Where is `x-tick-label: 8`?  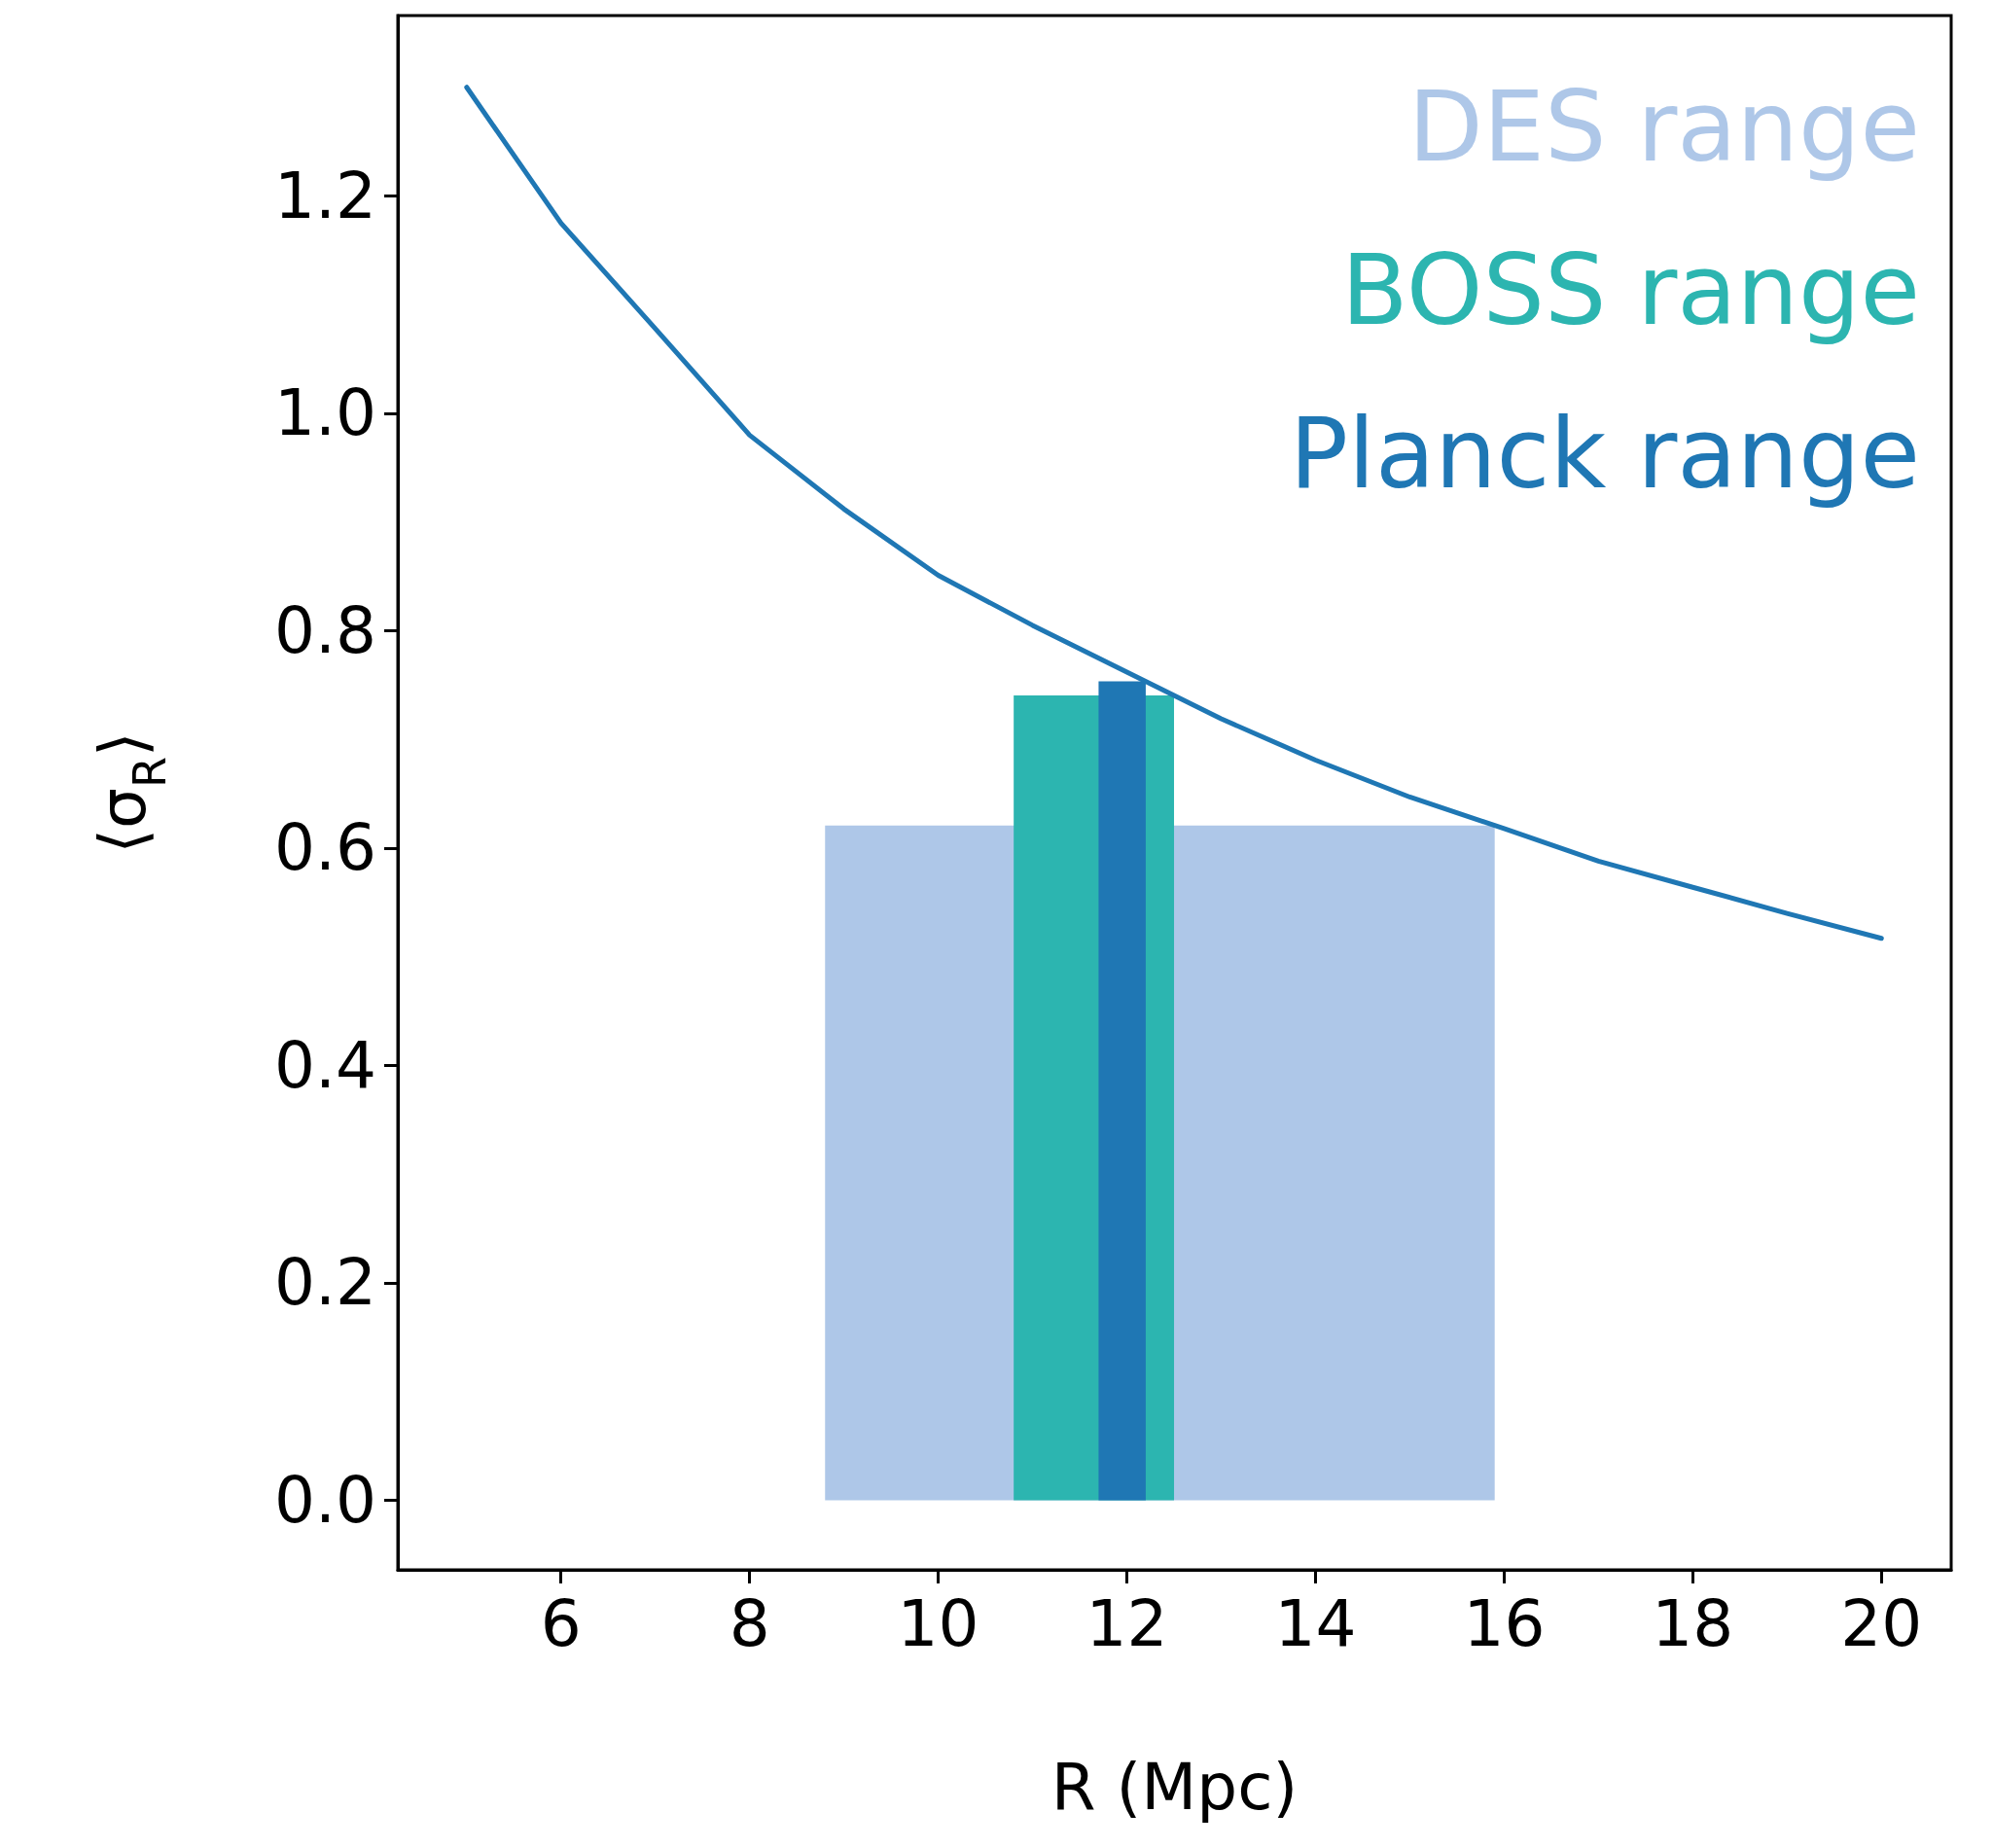 x-tick-label: 8 is located at coordinates (749, 1623).